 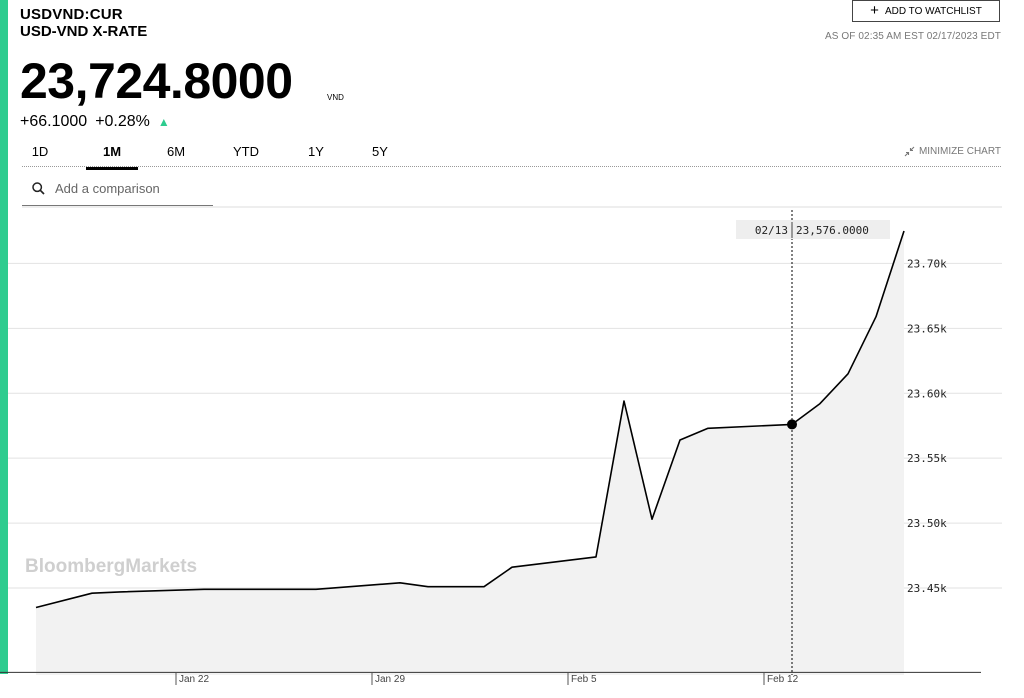 What do you see at coordinates (112, 155) in the screenshot?
I see `tab-1m: 1M` at bounding box center [112, 155].